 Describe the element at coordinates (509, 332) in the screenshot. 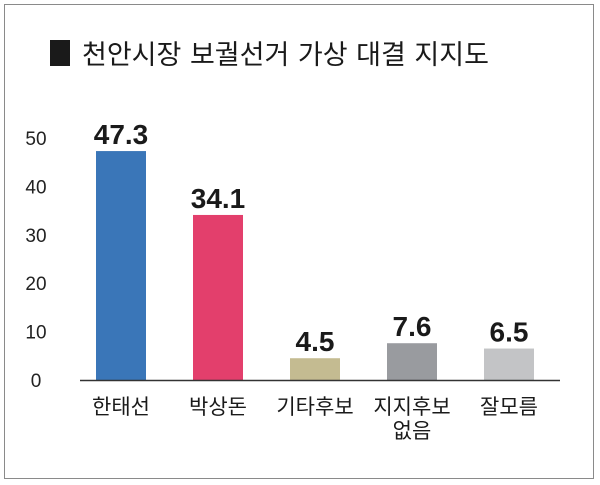

I see `data-label: 6.5` at that location.